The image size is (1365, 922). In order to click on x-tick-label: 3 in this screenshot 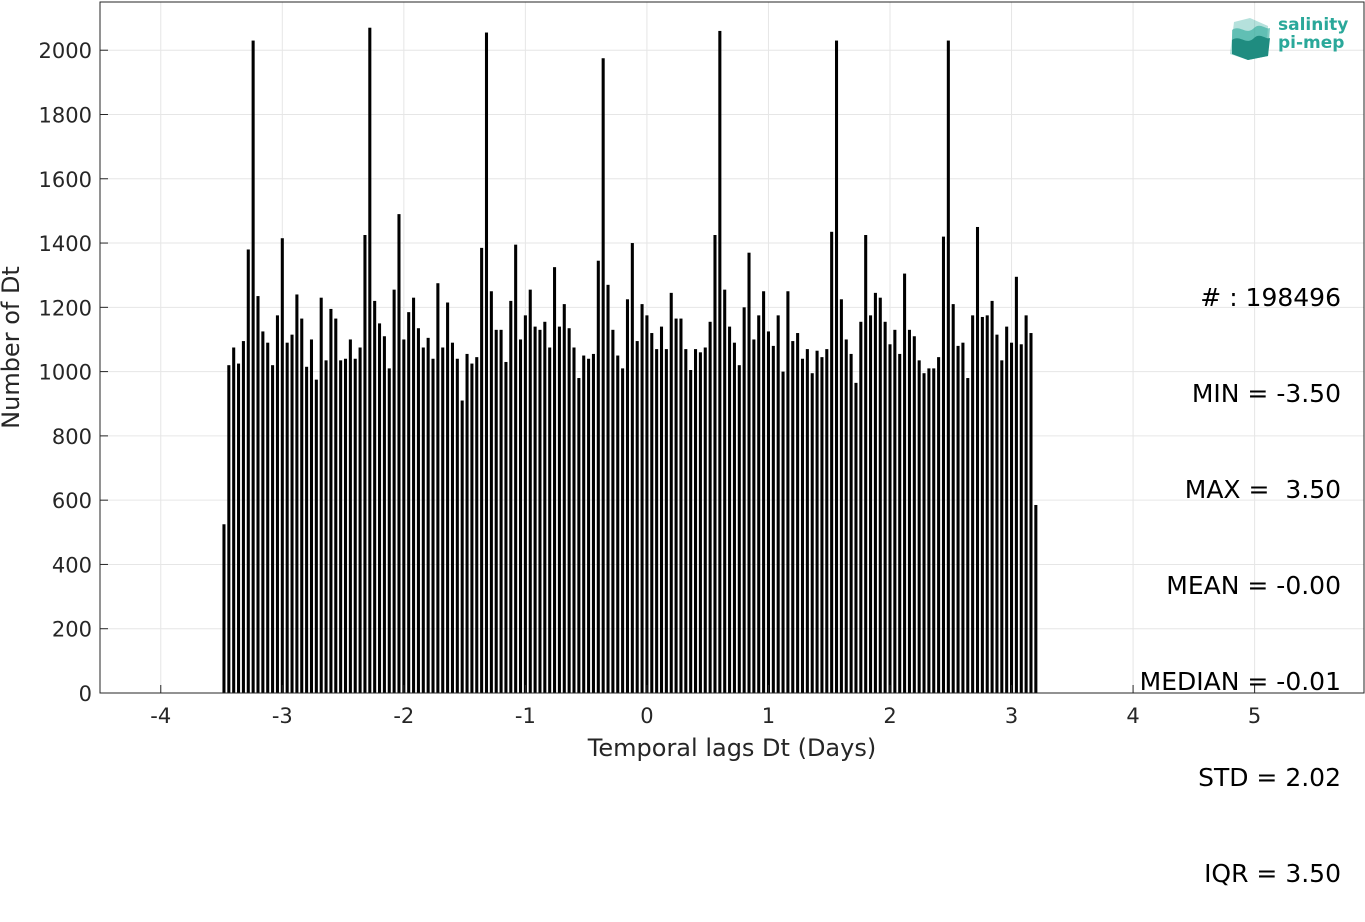, I will do `click(1011, 716)`.